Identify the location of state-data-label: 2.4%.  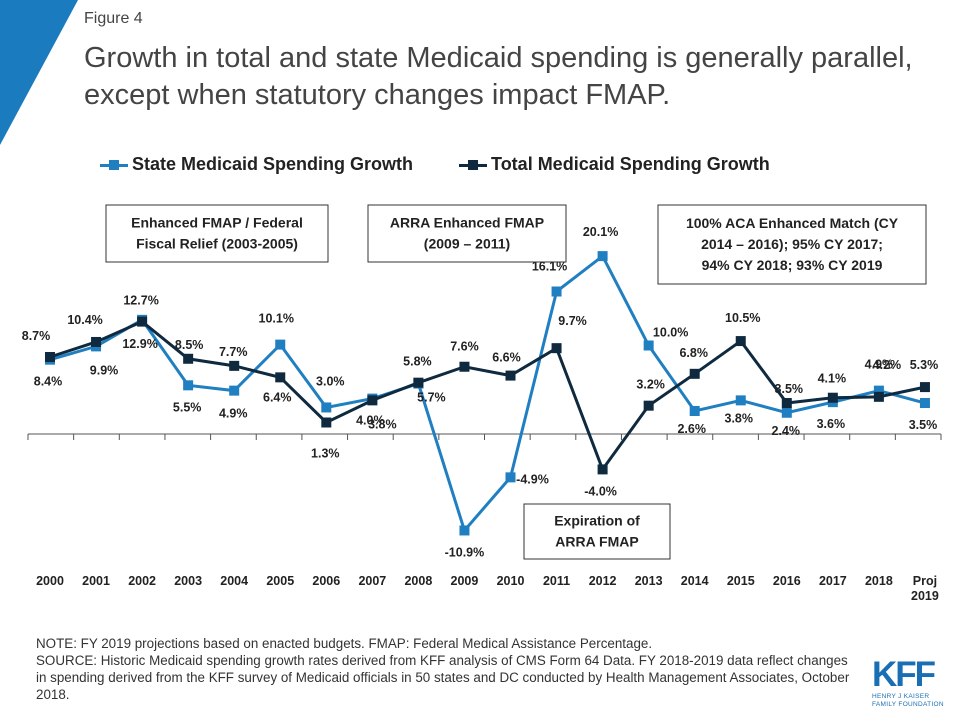
(786, 431).